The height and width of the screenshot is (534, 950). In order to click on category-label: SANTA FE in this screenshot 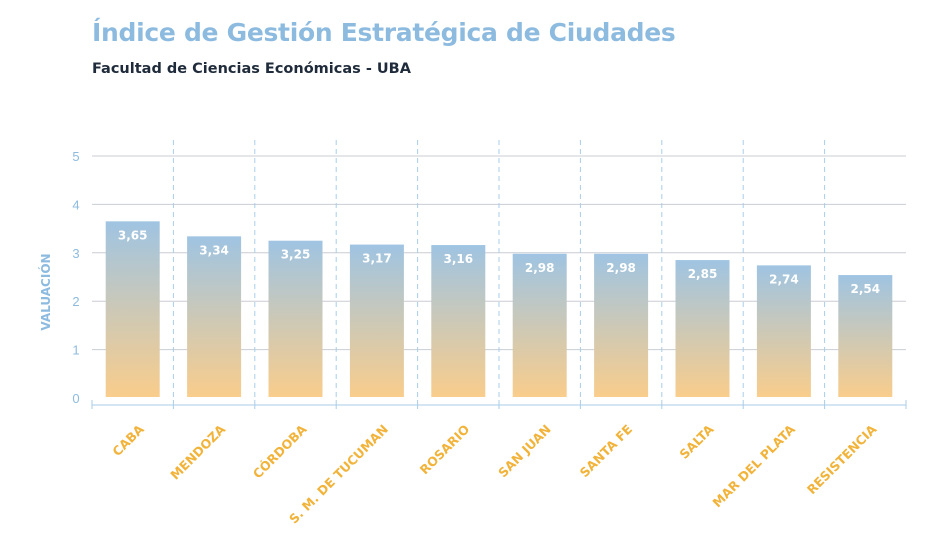, I will do `click(606, 451)`.